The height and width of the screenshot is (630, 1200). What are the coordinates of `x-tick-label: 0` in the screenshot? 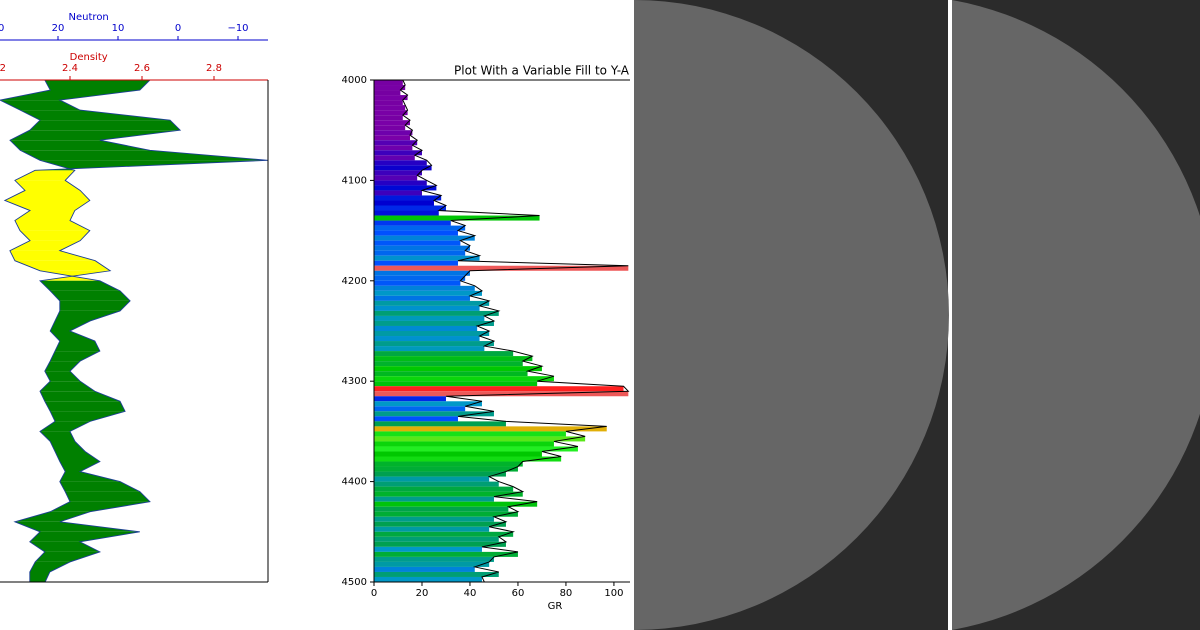 It's located at (374, 593).